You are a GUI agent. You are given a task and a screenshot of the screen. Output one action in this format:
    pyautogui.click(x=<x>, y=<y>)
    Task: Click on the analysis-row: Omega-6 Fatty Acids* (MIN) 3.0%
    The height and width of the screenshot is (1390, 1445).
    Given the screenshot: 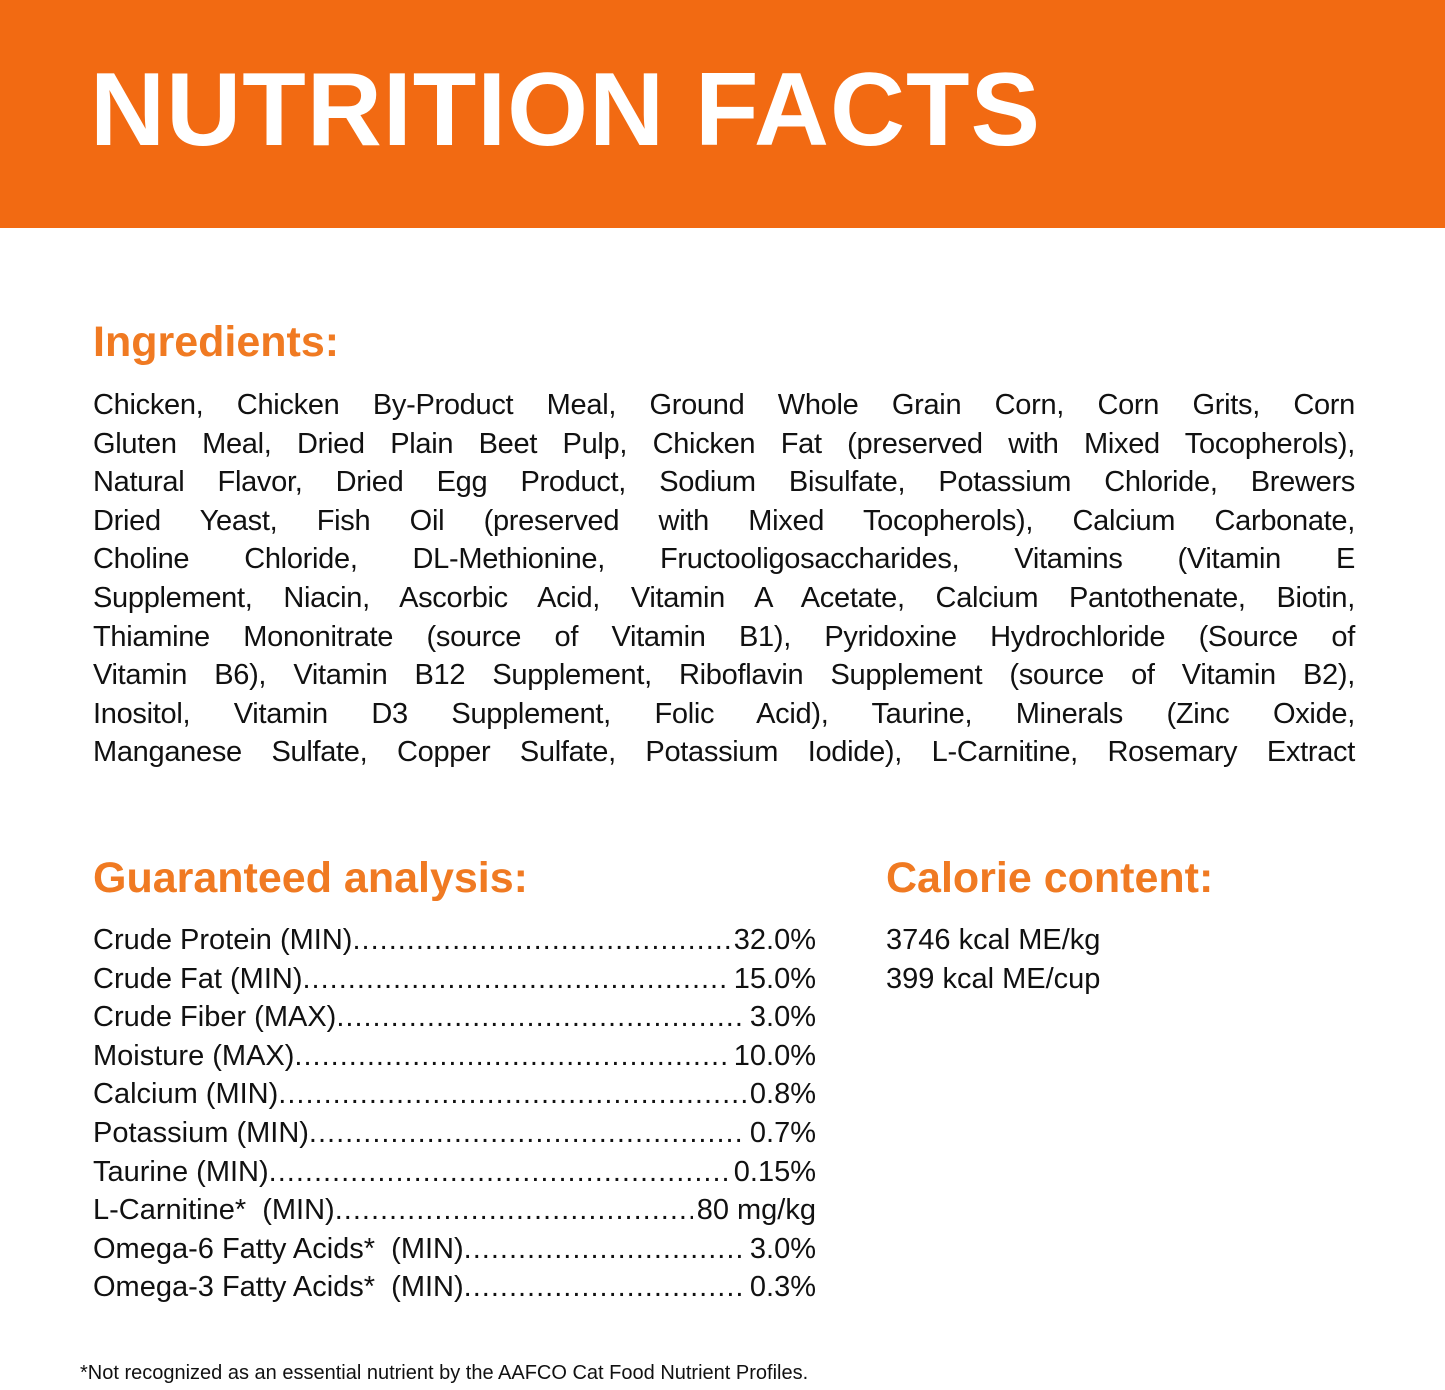 What is the action you would take?
    pyautogui.click(x=454, y=1249)
    